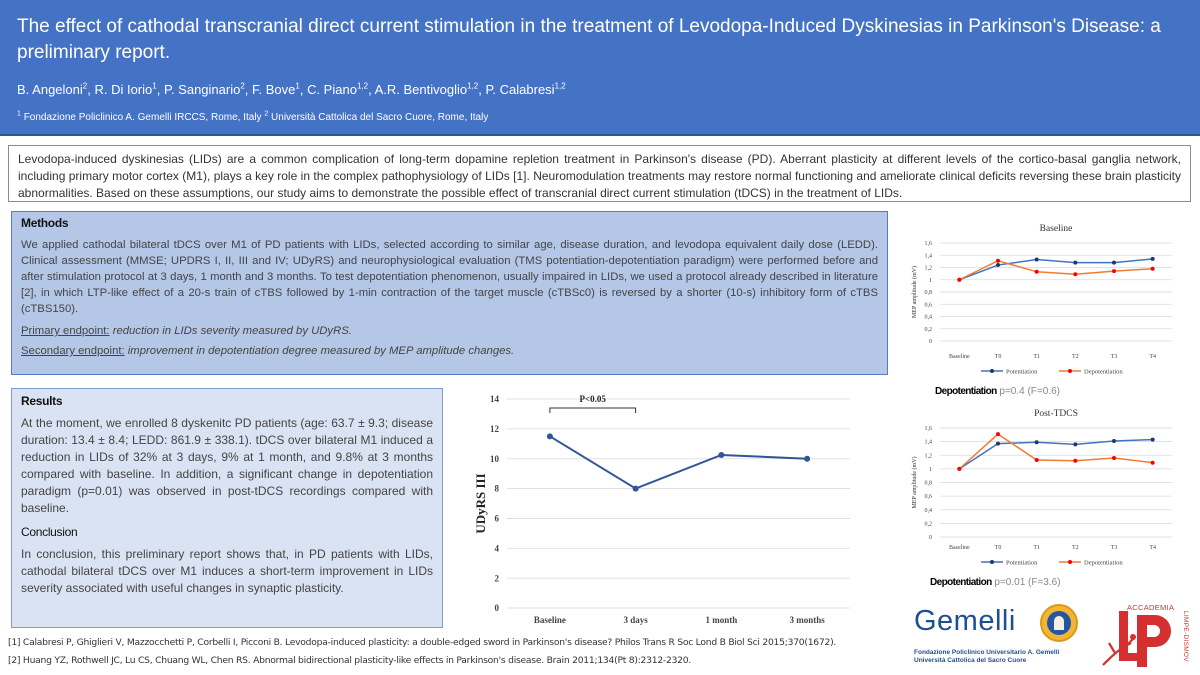  I want to click on affil-sup: 1, so click(19, 114).